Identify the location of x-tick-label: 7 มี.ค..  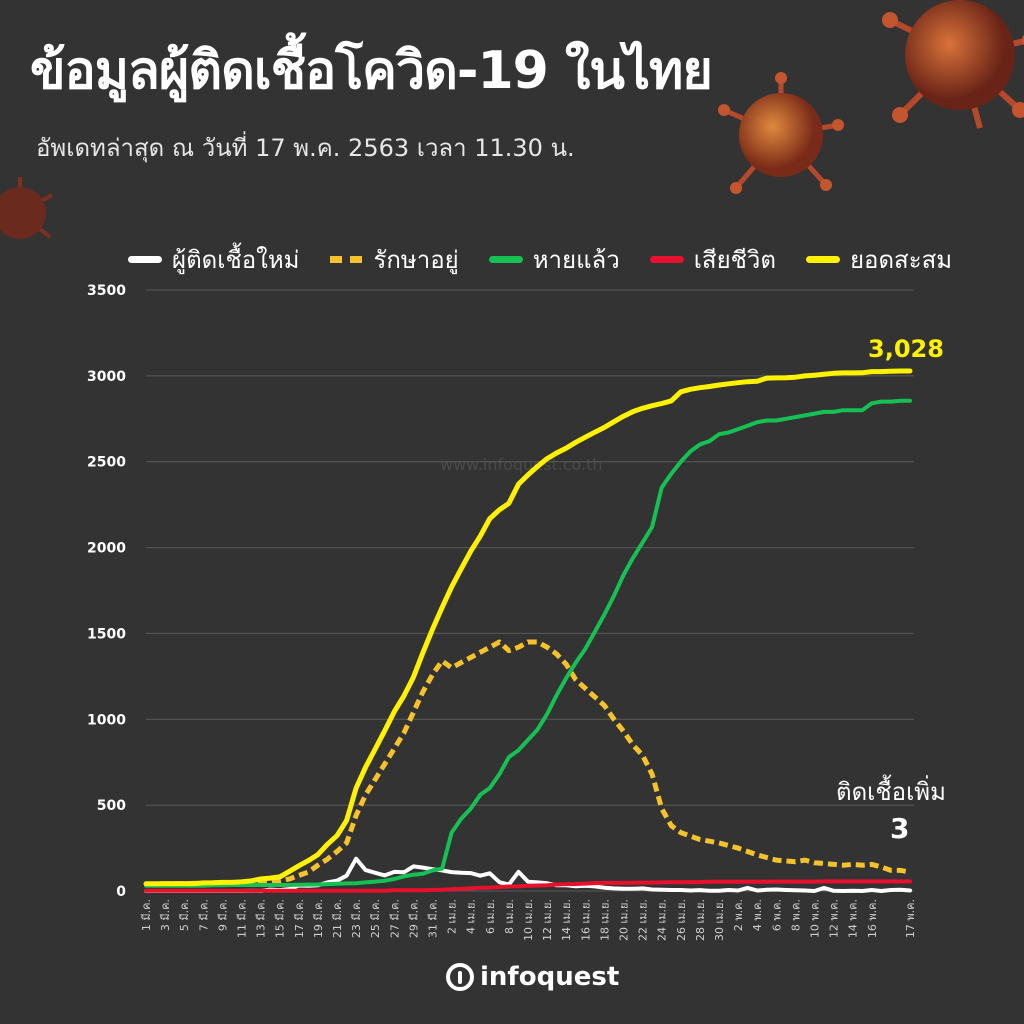
(203, 915).